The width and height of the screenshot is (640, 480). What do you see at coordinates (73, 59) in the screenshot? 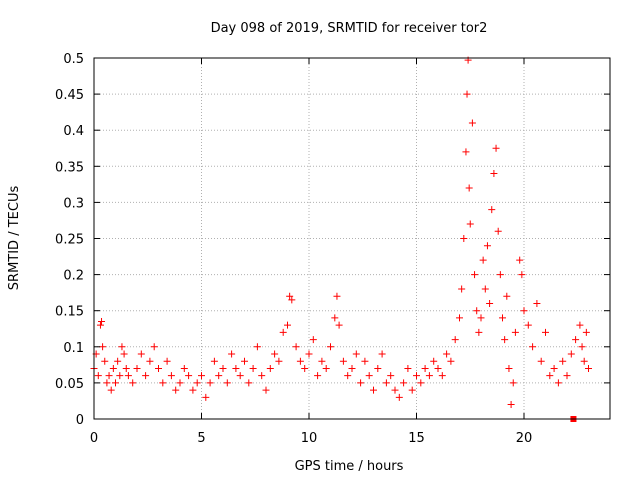
I see `y-tick-label: 0.5` at bounding box center [73, 59].